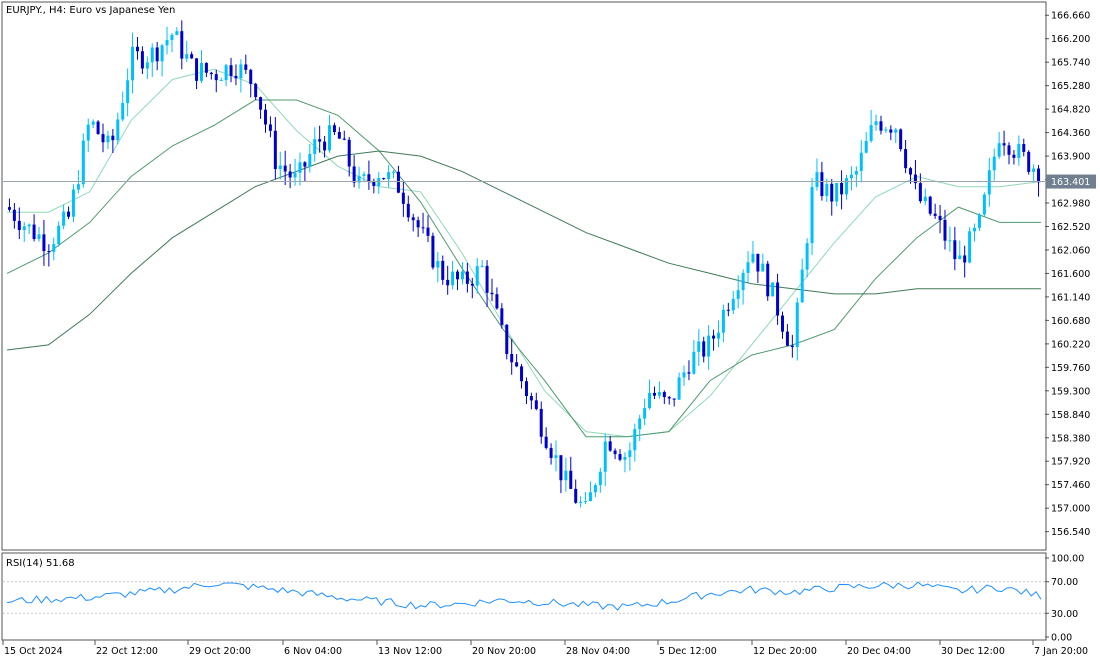 This screenshot has width=1100, height=664. Describe the element at coordinates (1070, 415) in the screenshot. I see `price-tick-label: 158.840` at that location.